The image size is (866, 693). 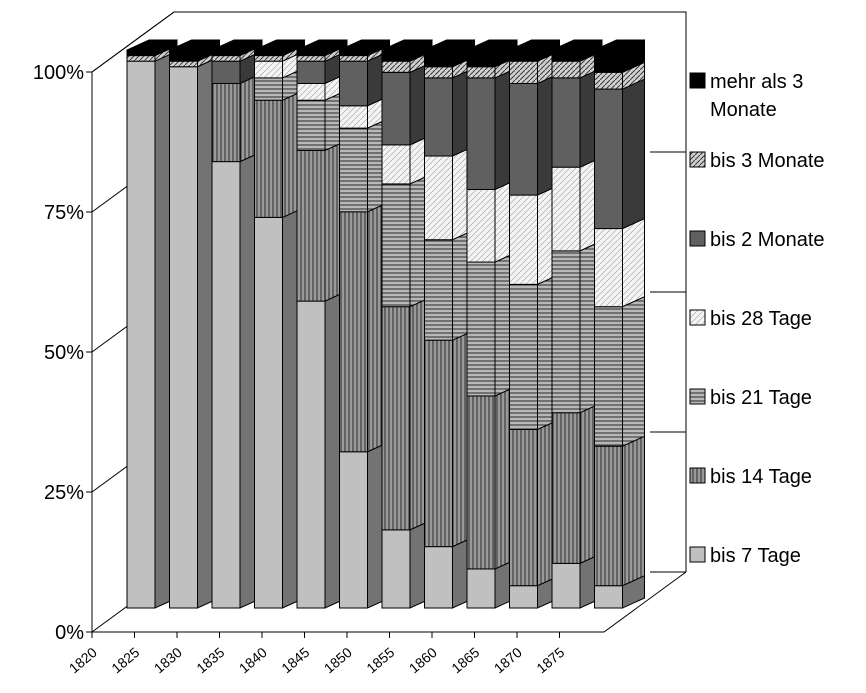 I want to click on legend-item: bis 28 Tage, so click(x=750, y=319).